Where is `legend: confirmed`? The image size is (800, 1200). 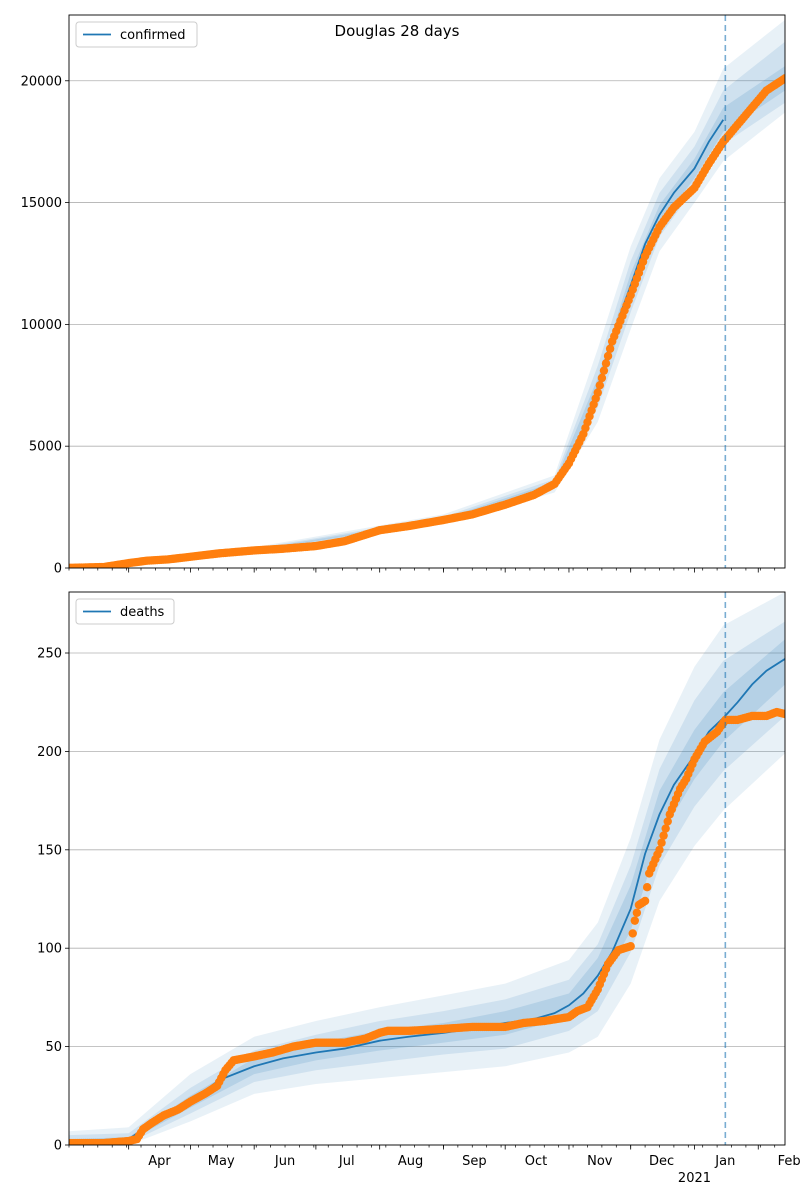
legend: confirmed is located at coordinates (136, 34).